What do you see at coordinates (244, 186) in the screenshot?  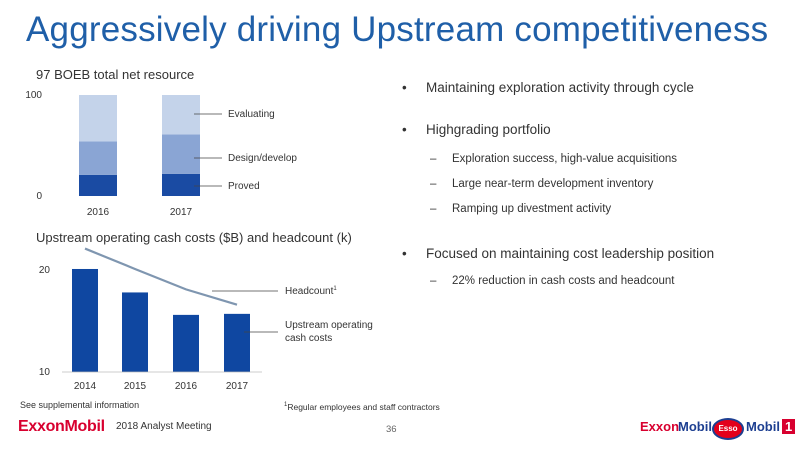 I see `legend-label: Proved` at bounding box center [244, 186].